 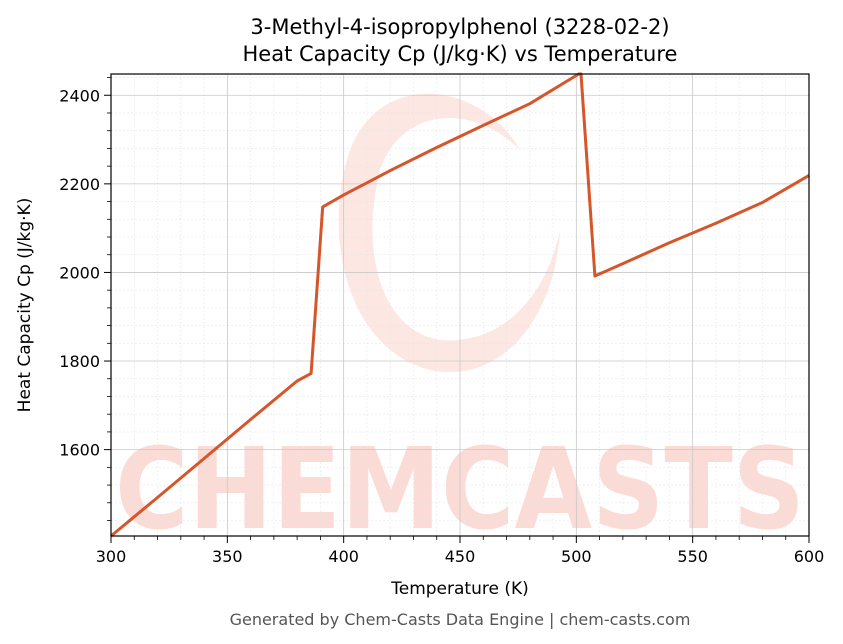 What do you see at coordinates (79, 184) in the screenshot?
I see `y-tick-label: 2200` at bounding box center [79, 184].